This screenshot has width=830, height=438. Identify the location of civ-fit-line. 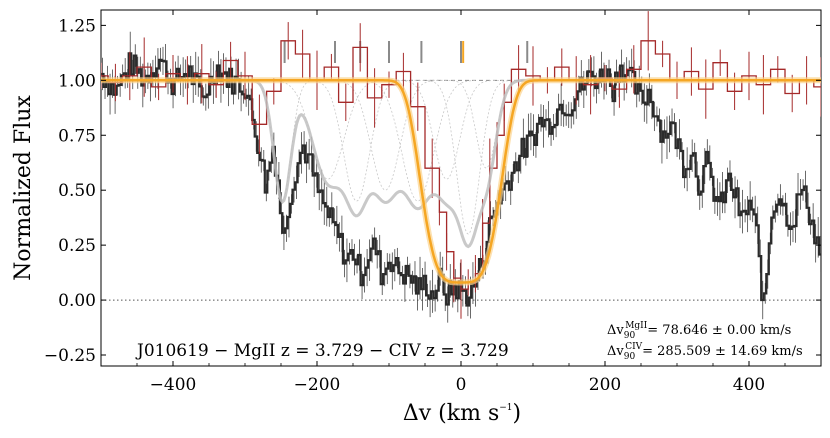
(389, 163).